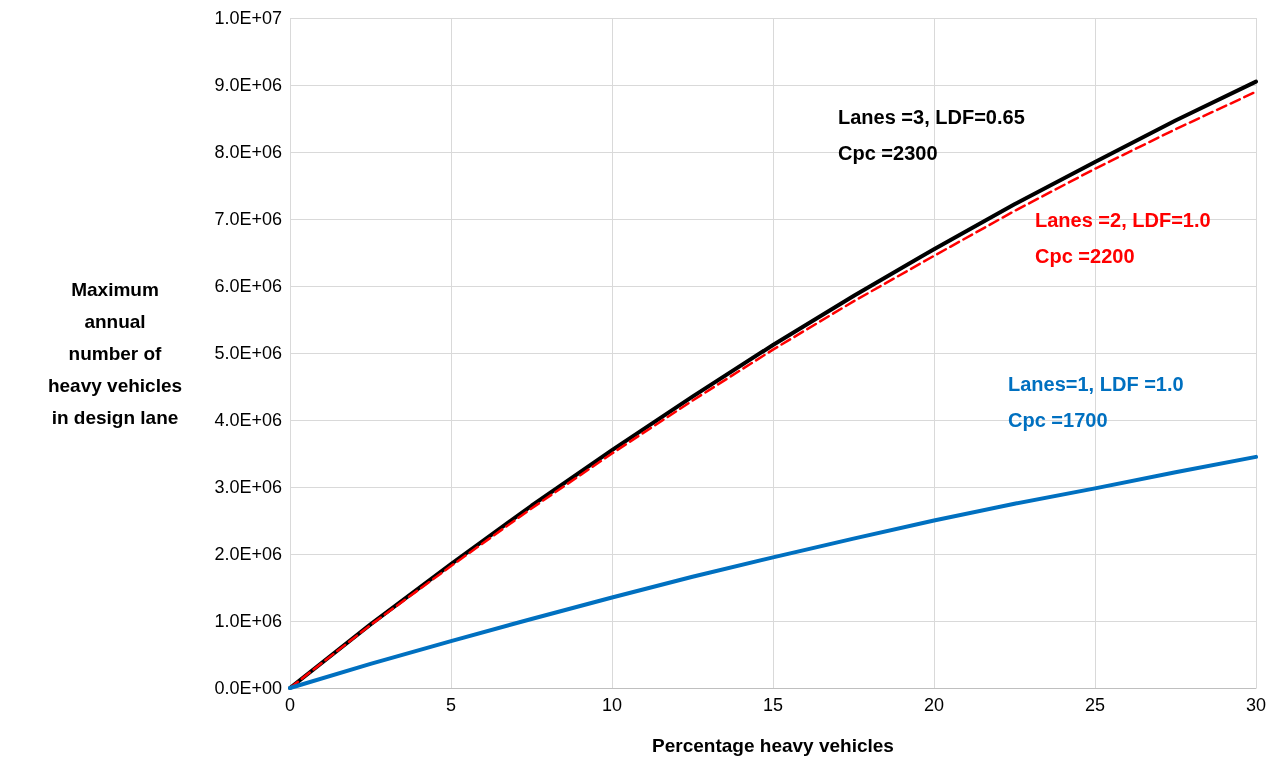 The image size is (1283, 773). What do you see at coordinates (451, 705) in the screenshot?
I see `x-tick-label: 5` at bounding box center [451, 705].